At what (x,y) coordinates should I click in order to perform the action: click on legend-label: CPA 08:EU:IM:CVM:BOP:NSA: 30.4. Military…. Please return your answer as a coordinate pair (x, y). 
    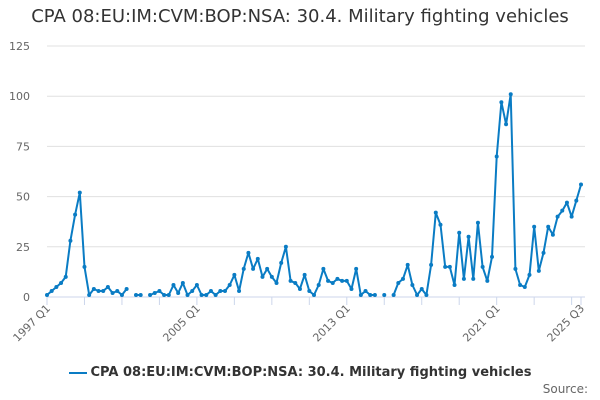
    Looking at the image, I should click on (311, 372).